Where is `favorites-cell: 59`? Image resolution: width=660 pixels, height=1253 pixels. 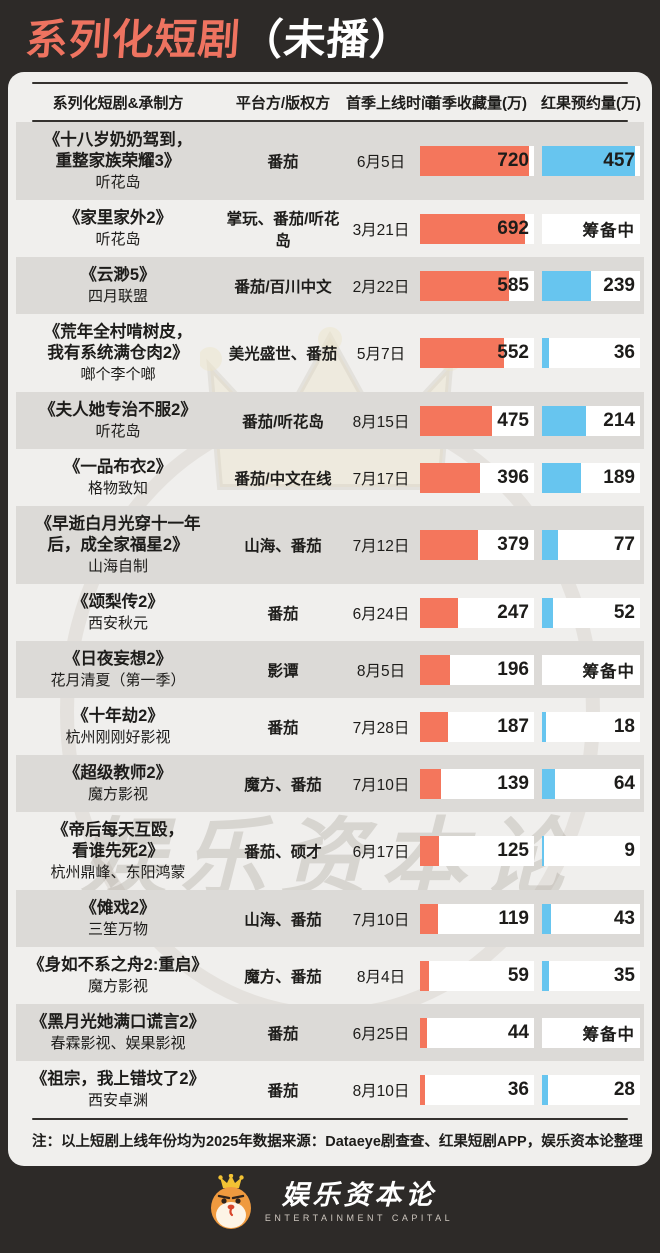 favorites-cell: 59 is located at coordinates (477, 975).